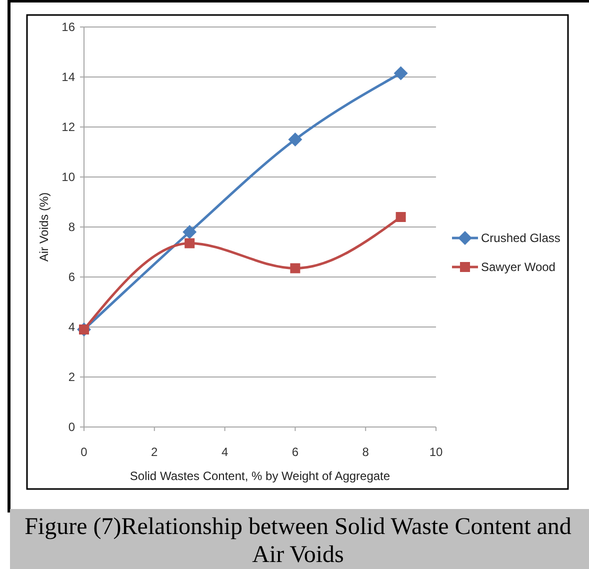 The height and width of the screenshot is (569, 589). I want to click on x-axis-title: Solid Wastes Content, % by Weight of Aggregate, so click(260, 476).